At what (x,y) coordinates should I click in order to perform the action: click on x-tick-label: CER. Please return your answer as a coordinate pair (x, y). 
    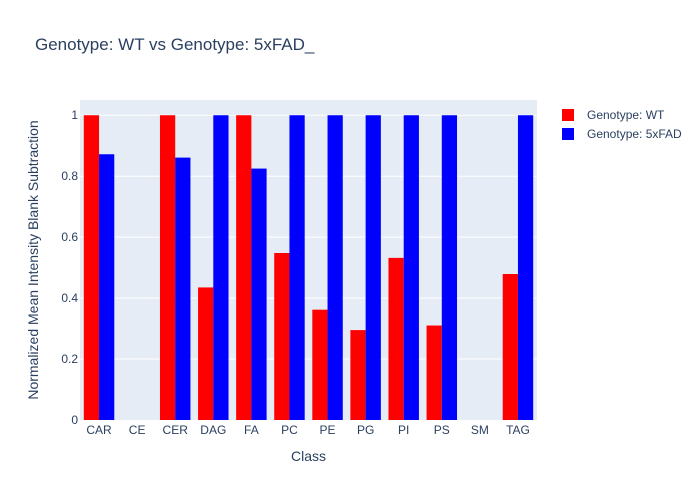
    Looking at the image, I should click on (176, 430).